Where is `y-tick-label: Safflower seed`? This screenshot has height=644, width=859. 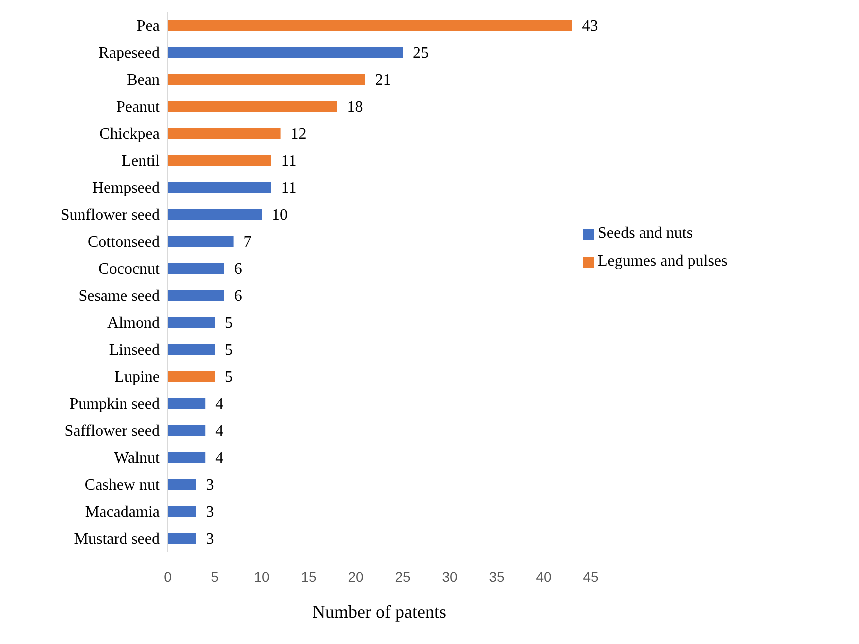 y-tick-label: Safflower seed is located at coordinates (112, 431).